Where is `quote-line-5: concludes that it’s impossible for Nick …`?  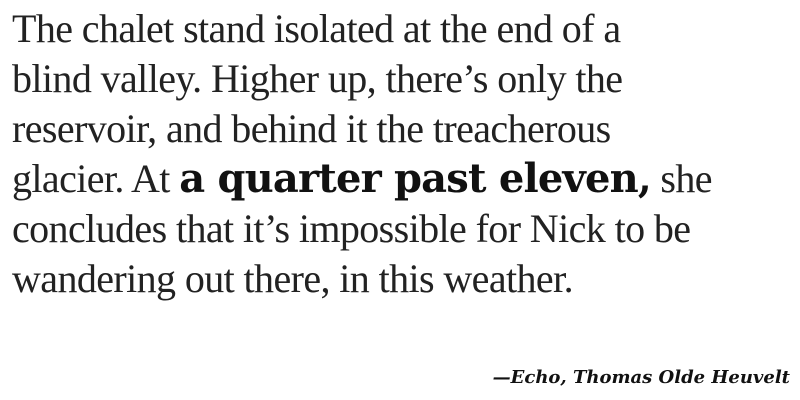
quote-line-5: concludes that it’s impossible for Nick … is located at coordinates (351, 228).